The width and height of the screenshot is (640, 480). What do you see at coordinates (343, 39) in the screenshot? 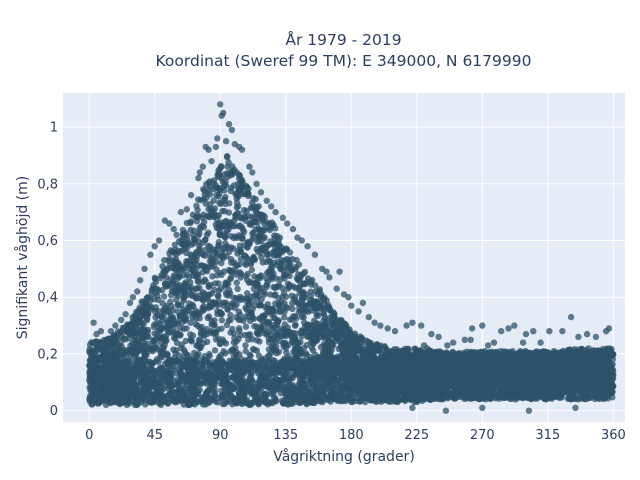
I see `chart-title-line-1: År 1979 - 2019` at bounding box center [343, 39].